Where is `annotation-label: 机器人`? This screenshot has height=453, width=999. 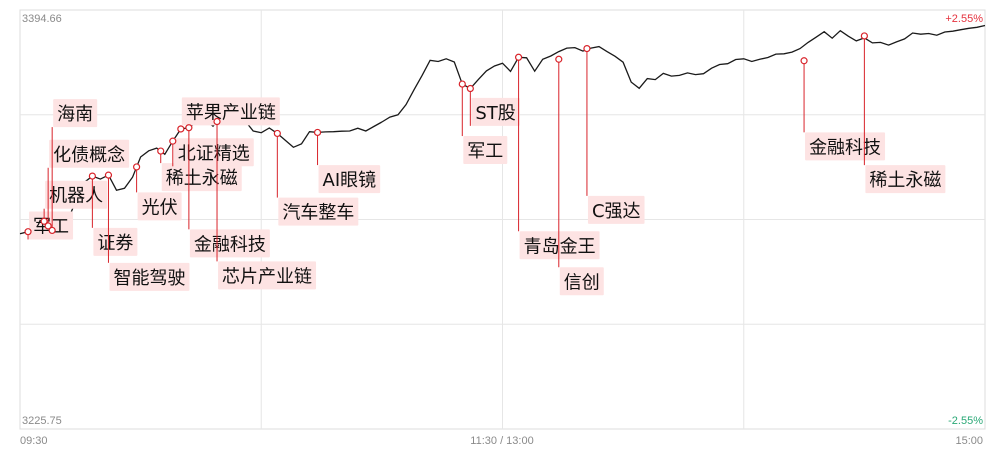 annotation-label: 机器人 is located at coordinates (76, 196).